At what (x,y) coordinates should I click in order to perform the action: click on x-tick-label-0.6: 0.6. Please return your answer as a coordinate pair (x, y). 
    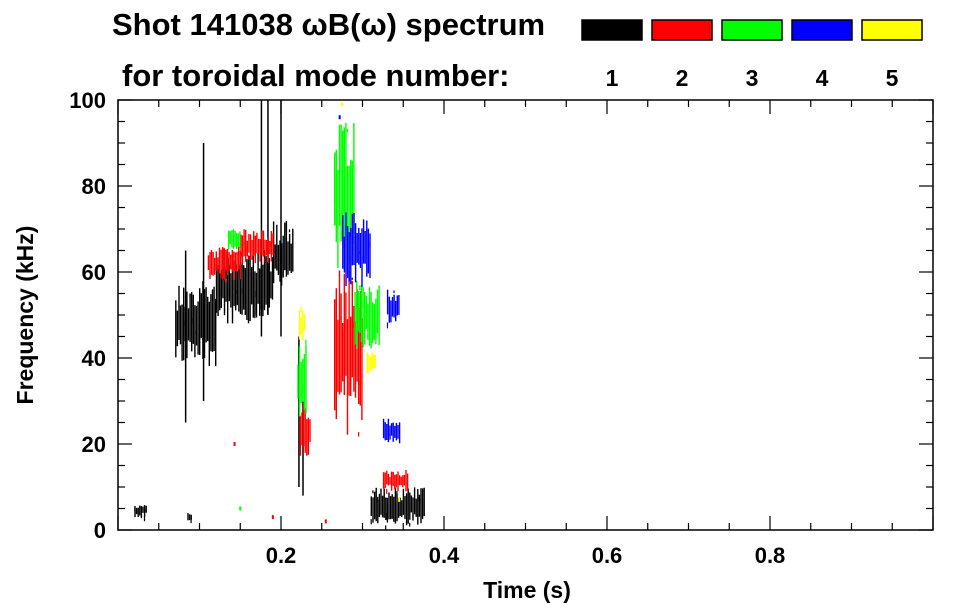
    Looking at the image, I should click on (607, 555).